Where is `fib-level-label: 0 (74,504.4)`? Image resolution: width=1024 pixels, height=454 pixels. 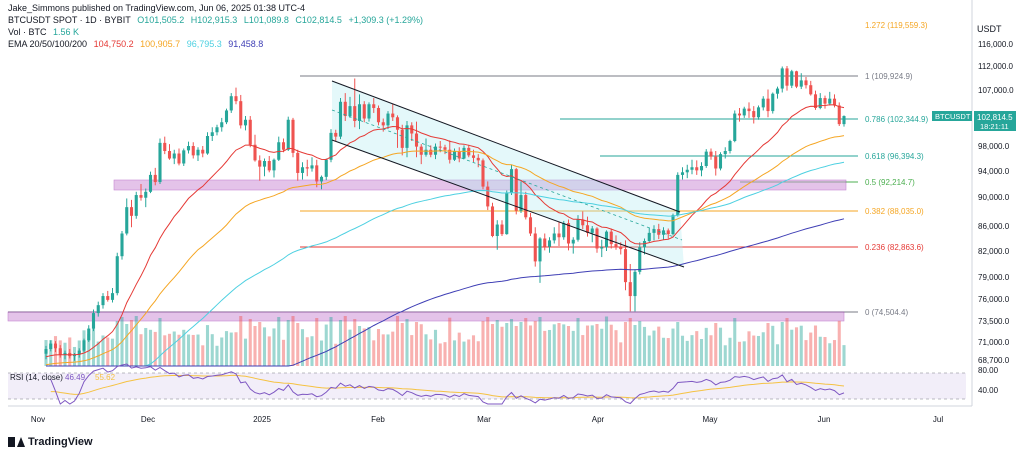 fib-level-label: 0 (74,504.4) is located at coordinates (886, 312).